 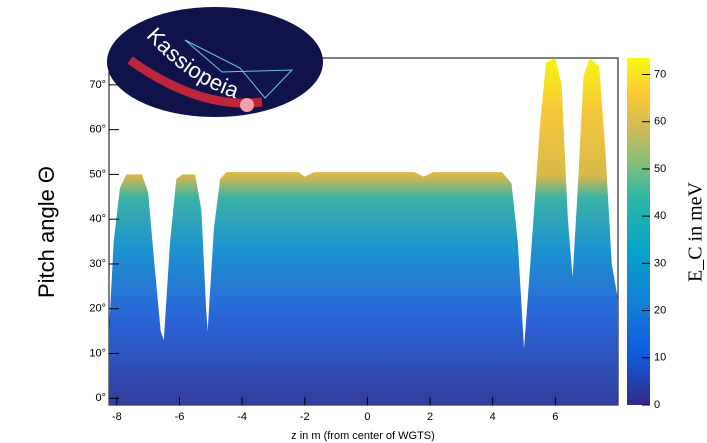 What do you see at coordinates (660, 263) in the screenshot?
I see `colorbar-tick-label: 30` at bounding box center [660, 263].